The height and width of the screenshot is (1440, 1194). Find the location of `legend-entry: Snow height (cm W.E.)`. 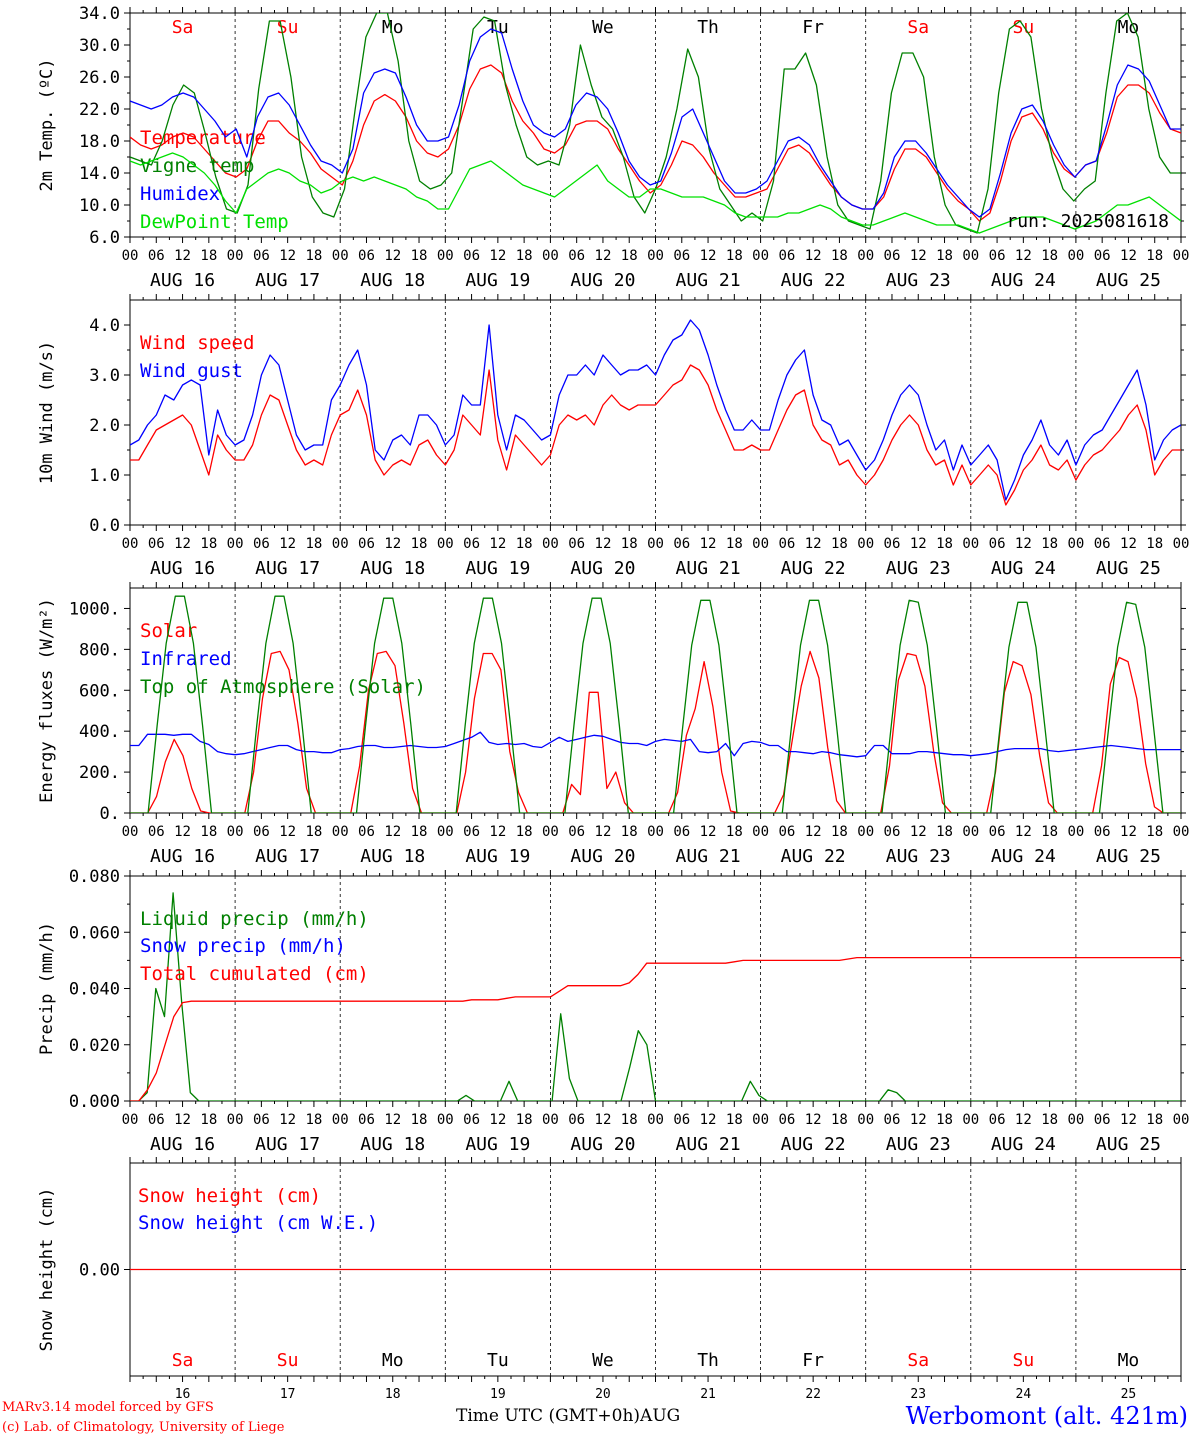

legend-entry: Snow height (cm W.E.) is located at coordinates (258, 1223).